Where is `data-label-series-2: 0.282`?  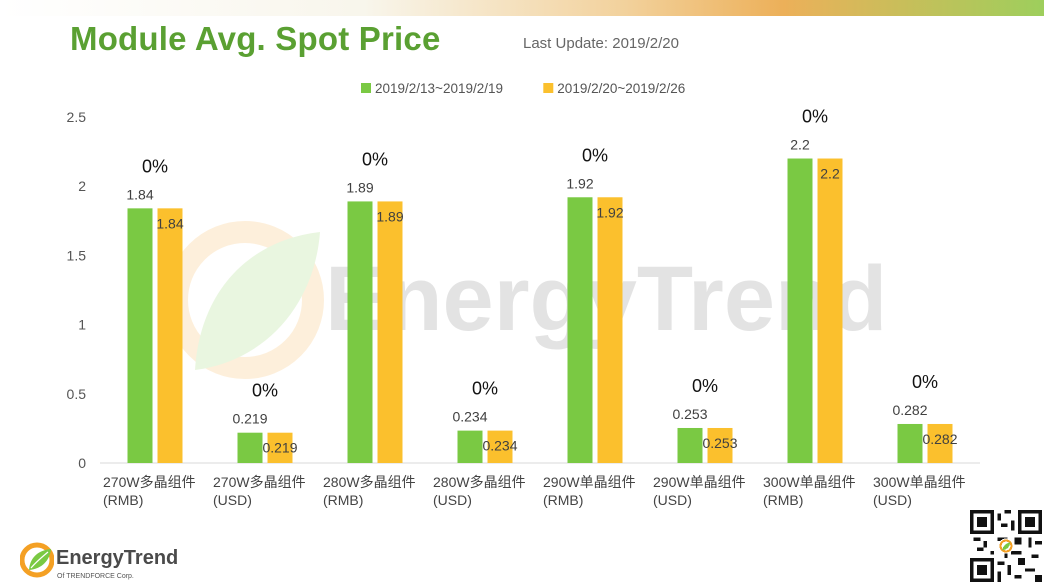 data-label-series-2: 0.282 is located at coordinates (939, 439).